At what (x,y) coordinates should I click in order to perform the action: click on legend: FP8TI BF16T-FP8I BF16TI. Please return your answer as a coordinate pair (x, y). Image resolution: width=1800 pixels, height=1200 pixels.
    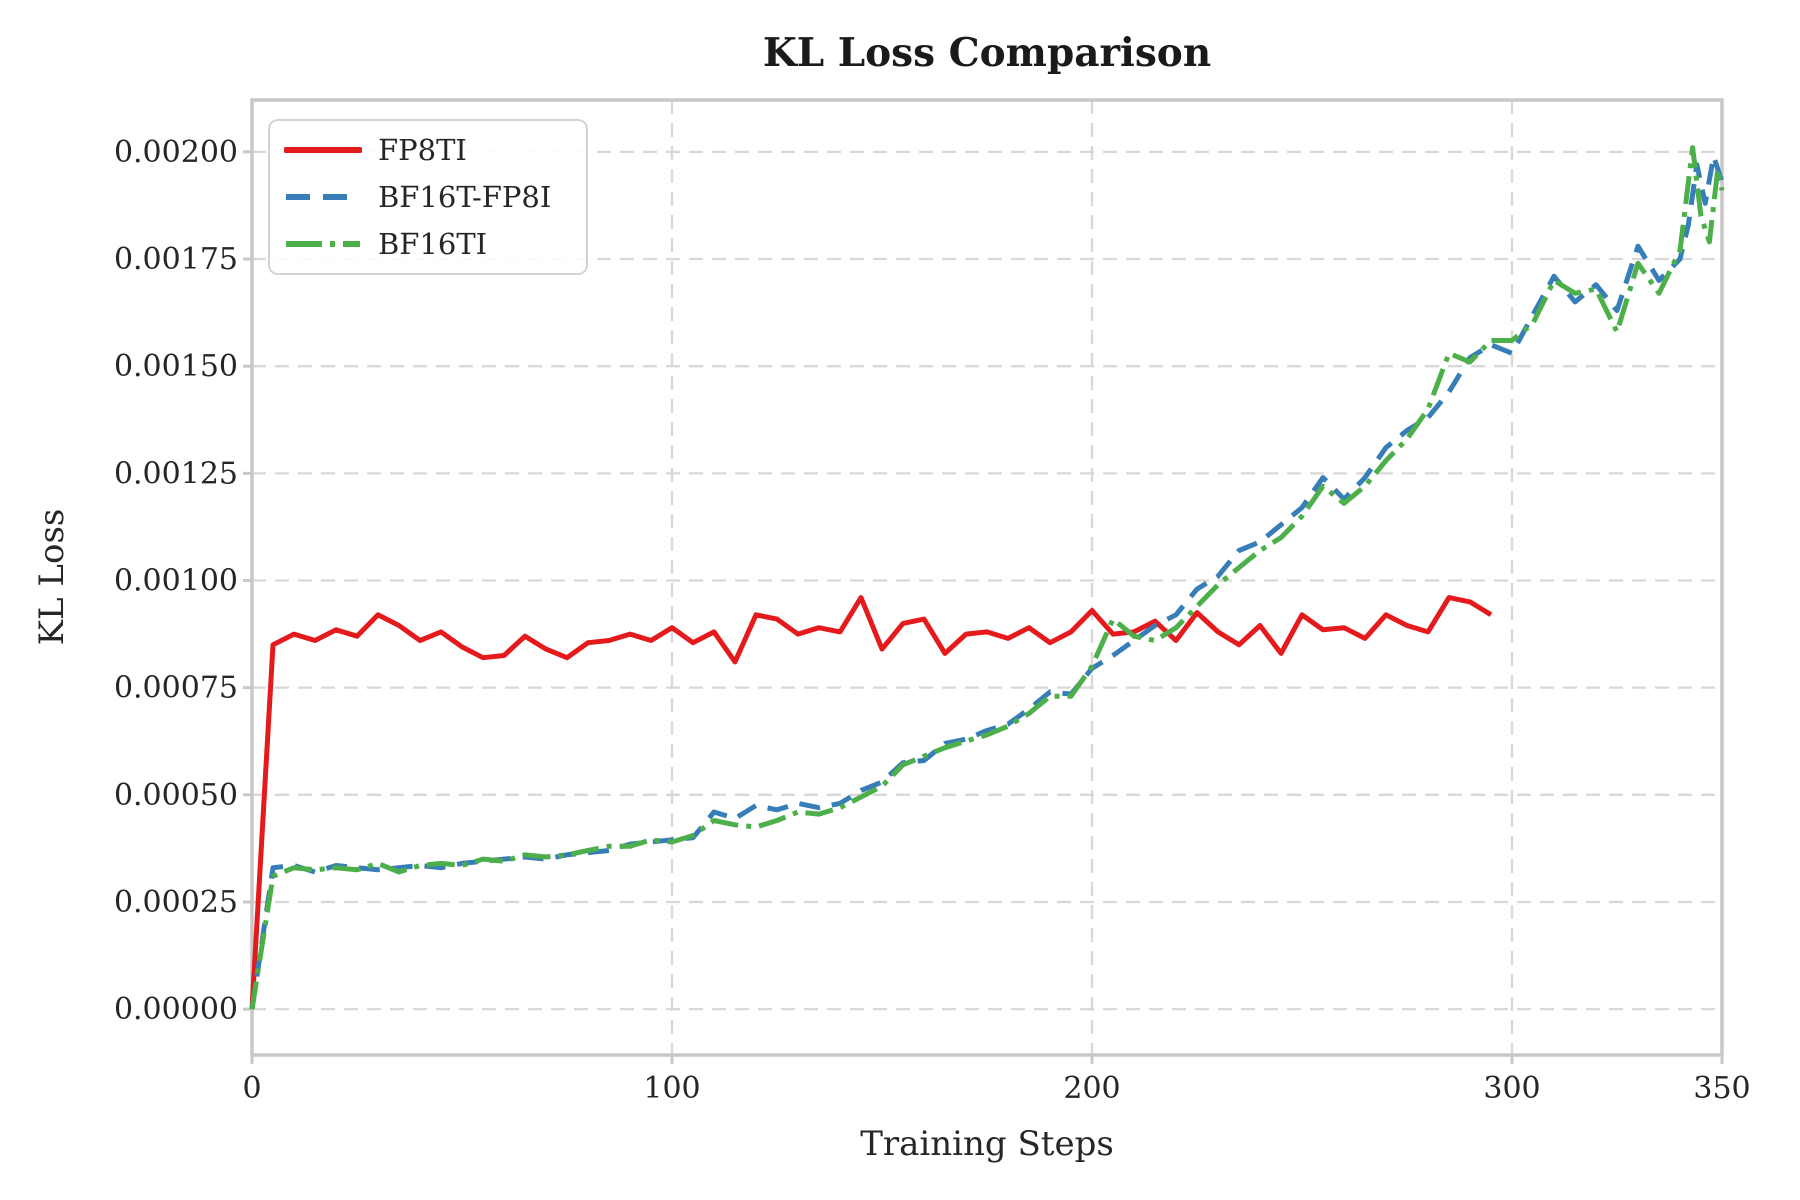
    Looking at the image, I should click on (428, 197).